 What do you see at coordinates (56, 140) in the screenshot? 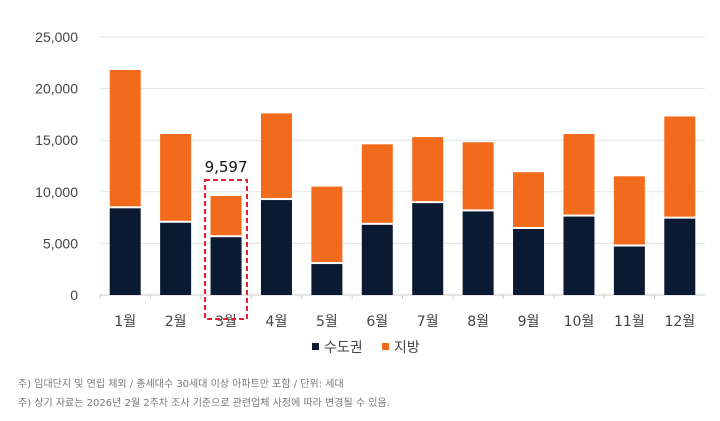
I see `y-tick-label: 15,000` at bounding box center [56, 140].